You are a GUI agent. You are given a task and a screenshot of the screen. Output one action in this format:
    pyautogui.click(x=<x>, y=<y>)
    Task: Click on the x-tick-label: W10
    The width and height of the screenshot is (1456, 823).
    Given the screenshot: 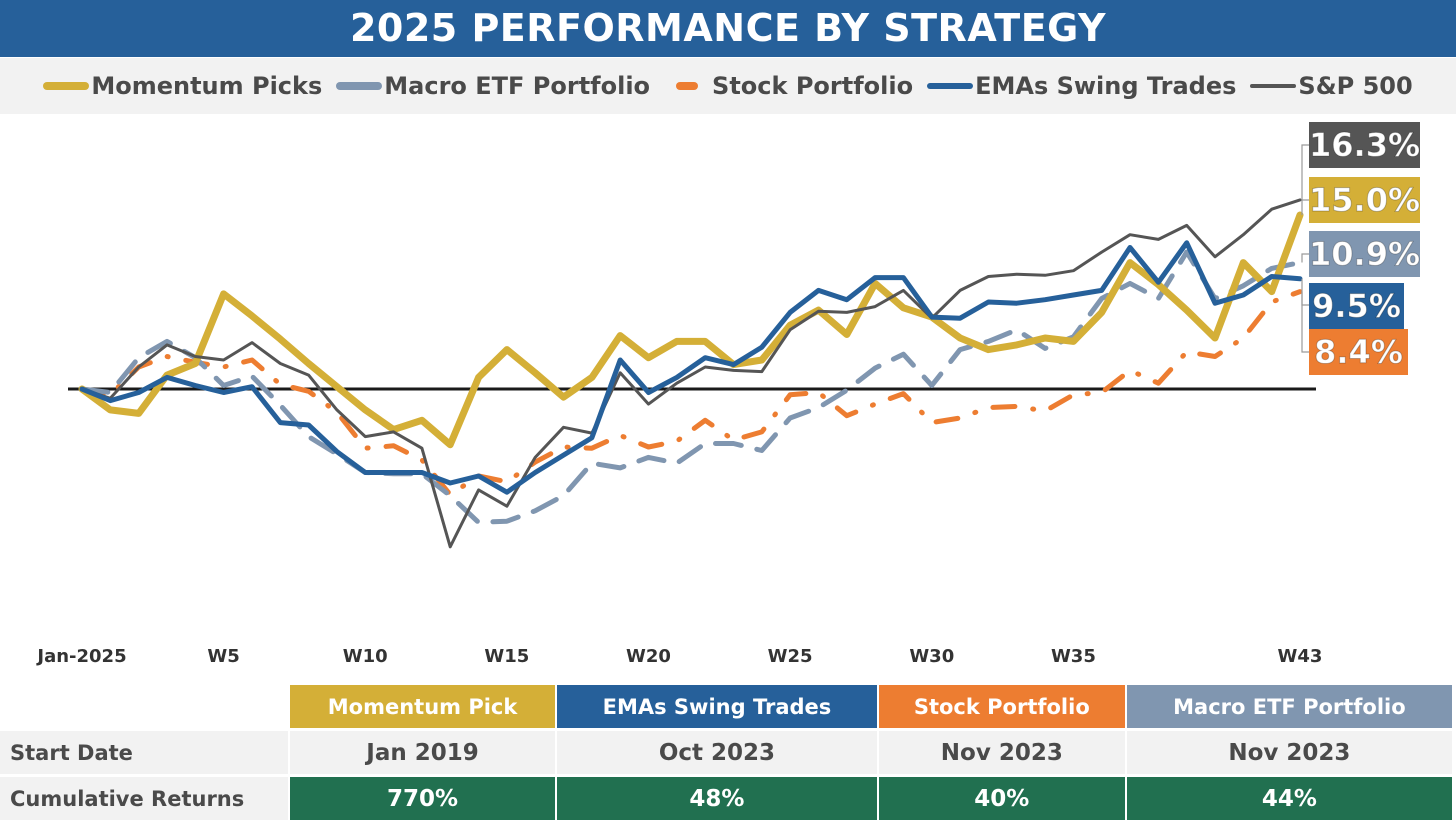 What is the action you would take?
    pyautogui.click(x=365, y=656)
    